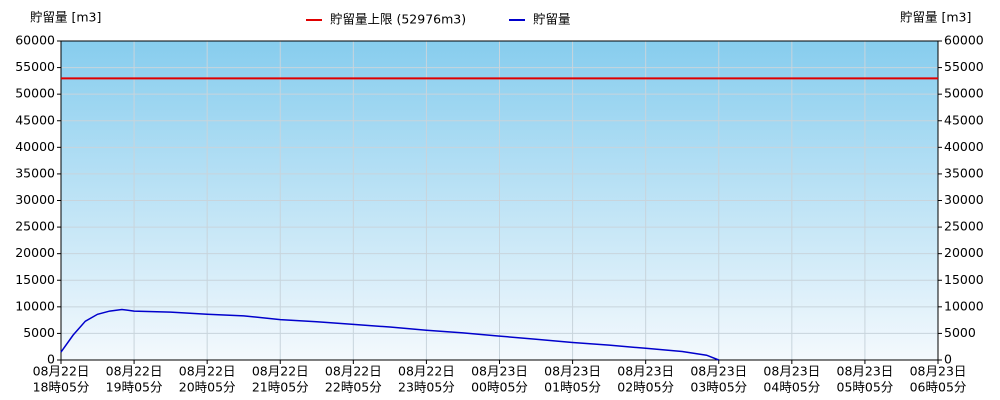  What do you see at coordinates (35, 226) in the screenshot?
I see `y-tick-label: 25000` at bounding box center [35, 226].